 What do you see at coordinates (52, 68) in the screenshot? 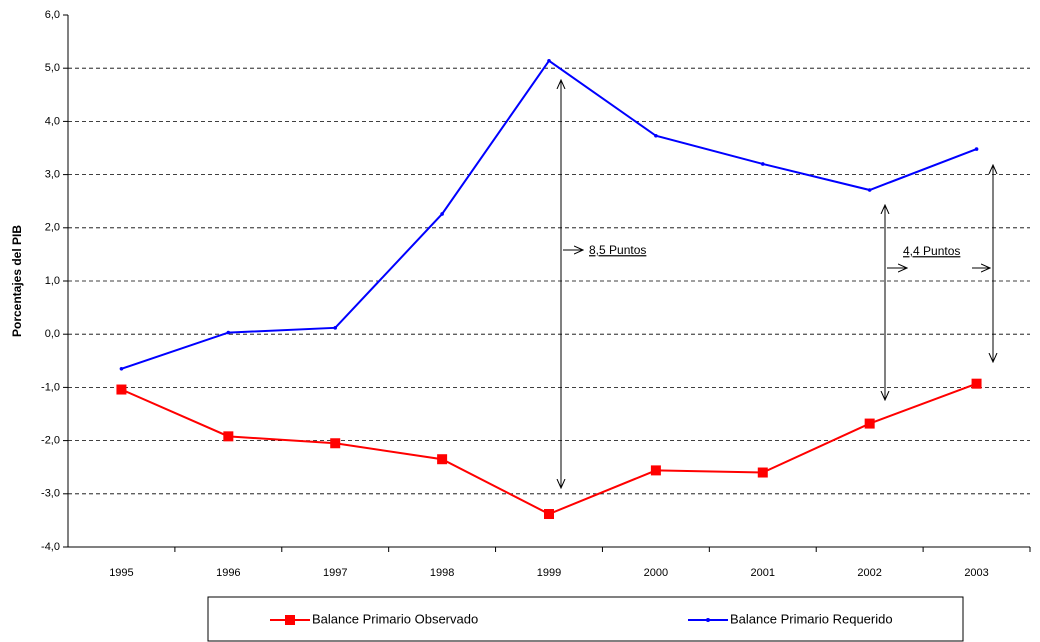
I see `y-tick-label: 5,0` at bounding box center [52, 68].